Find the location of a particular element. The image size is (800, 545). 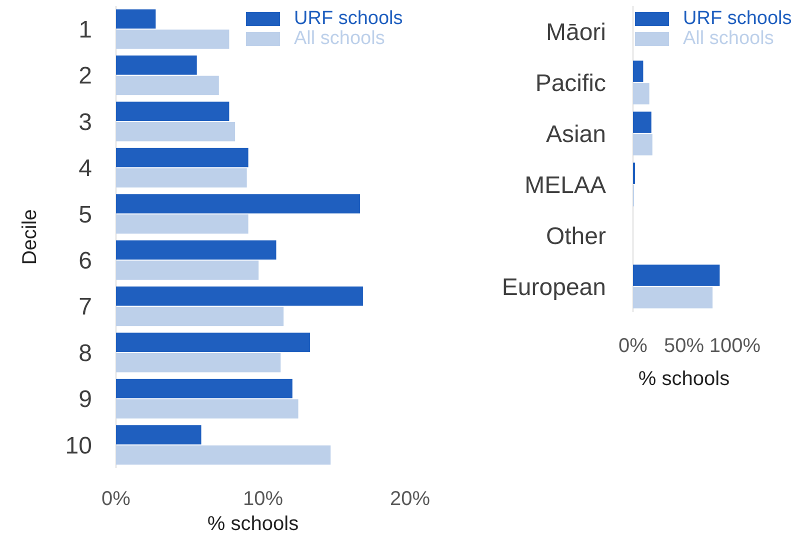

y-tick-label: 10 is located at coordinates (78, 446).